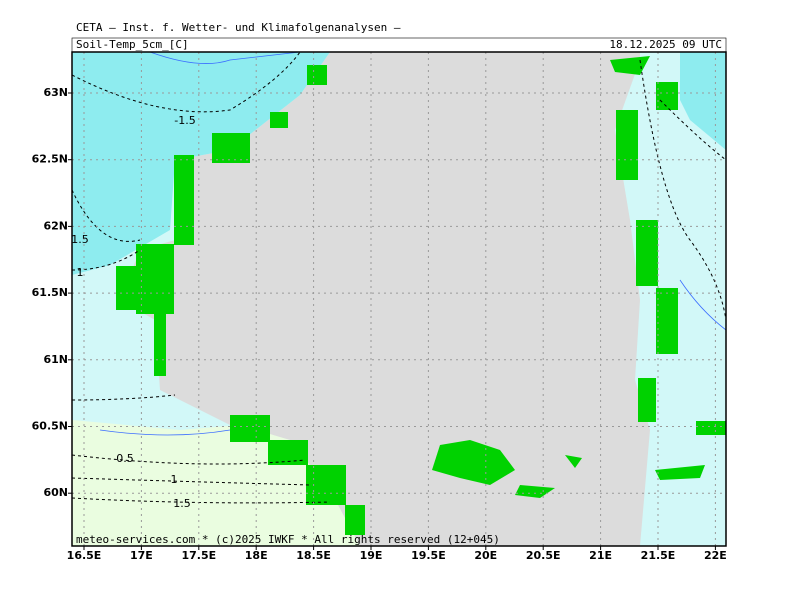 This screenshot has height=604, width=800. Describe the element at coordinates (50, 292) in the screenshot. I see `lat-label: 61.5N` at that location.